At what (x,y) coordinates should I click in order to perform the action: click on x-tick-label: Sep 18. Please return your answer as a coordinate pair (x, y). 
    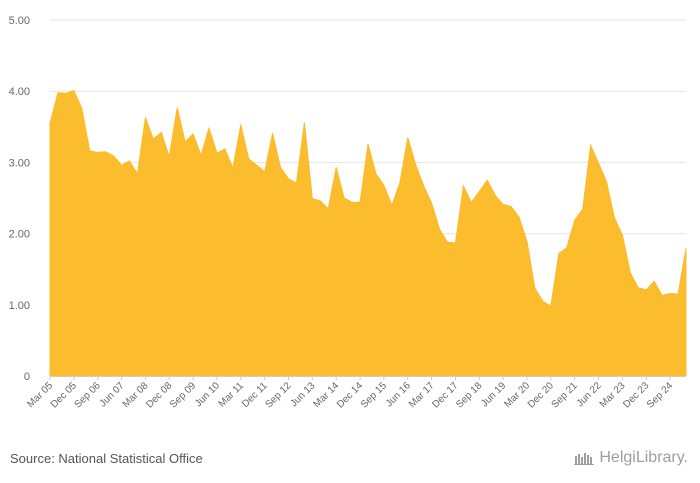
    Looking at the image, I should click on (469, 395).